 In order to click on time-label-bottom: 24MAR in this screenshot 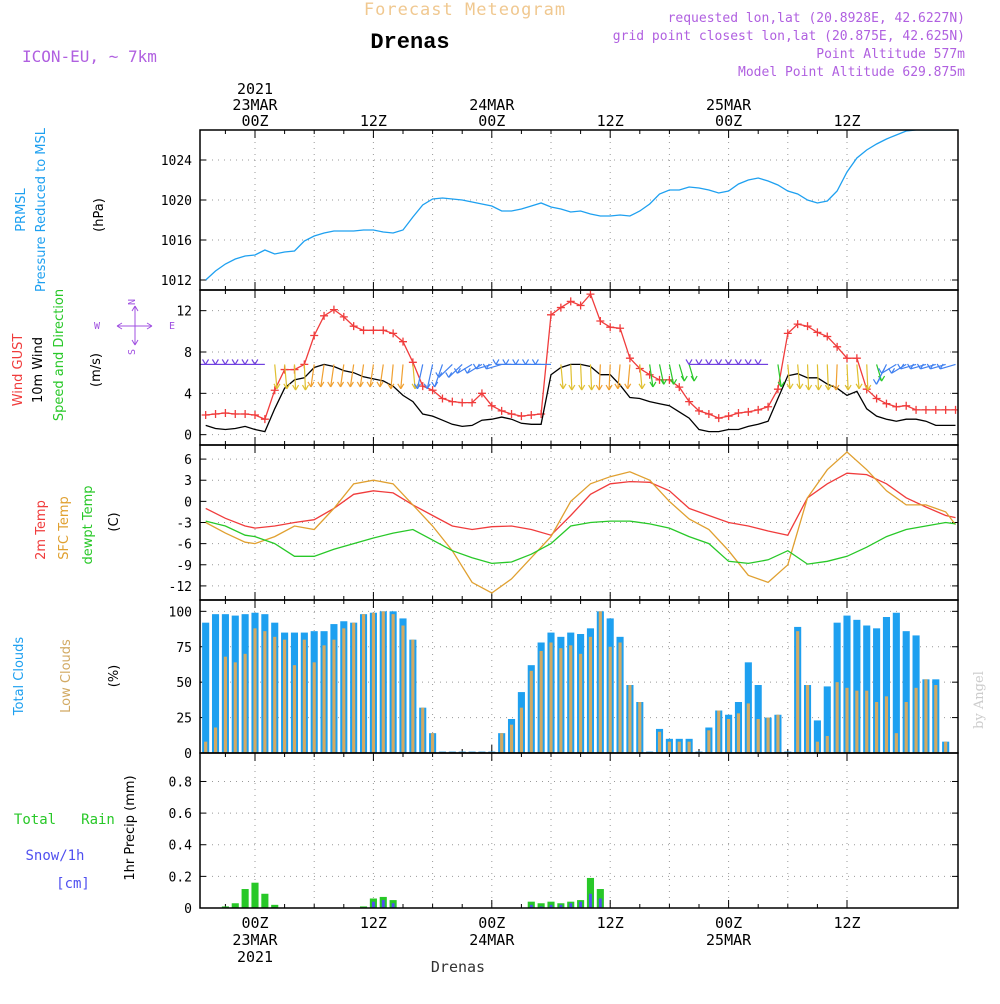, I will do `click(492, 940)`.